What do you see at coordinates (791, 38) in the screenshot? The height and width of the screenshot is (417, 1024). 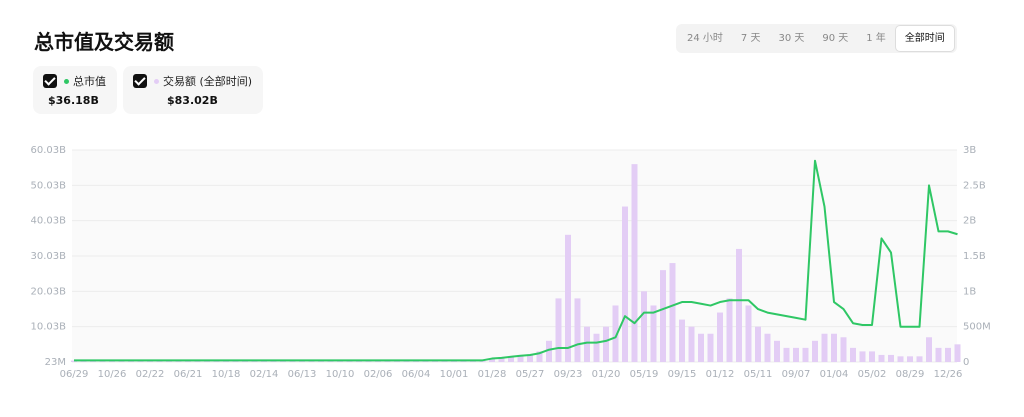 I see `range-button: 30 天` at bounding box center [791, 38].